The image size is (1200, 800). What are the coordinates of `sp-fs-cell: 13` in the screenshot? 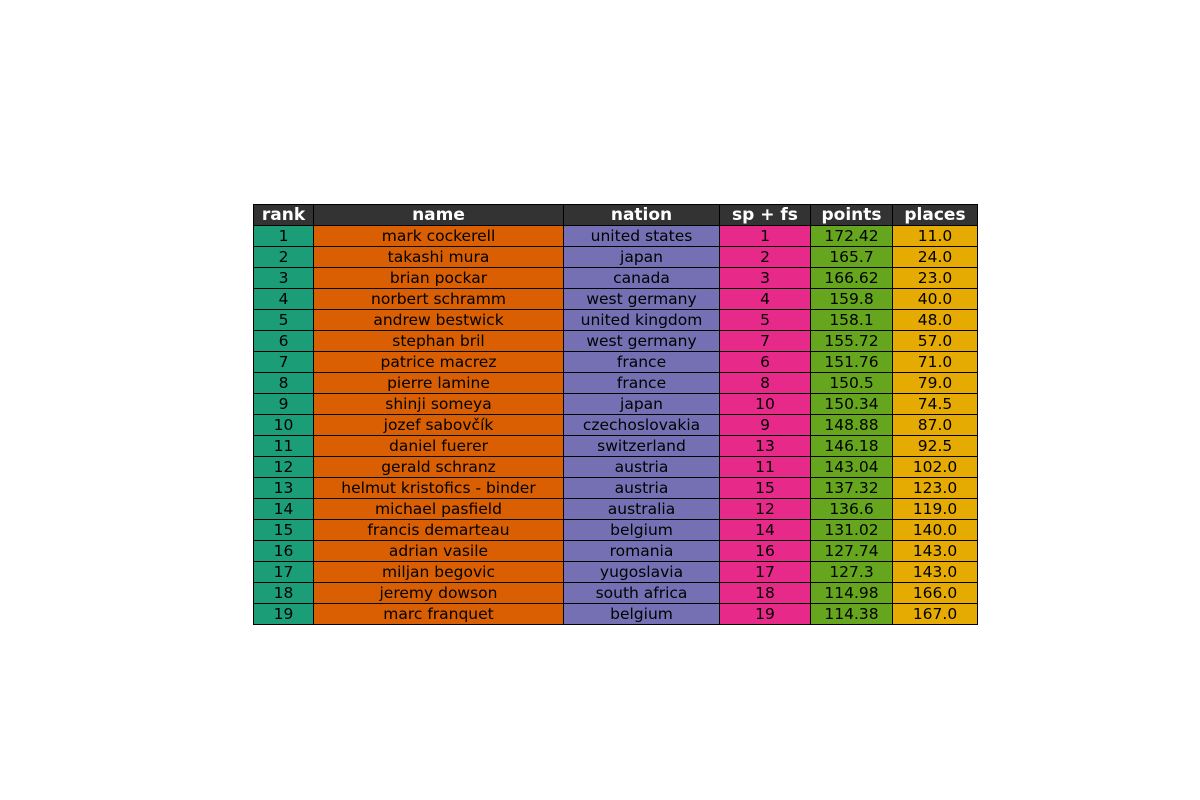 It's located at (765, 446).